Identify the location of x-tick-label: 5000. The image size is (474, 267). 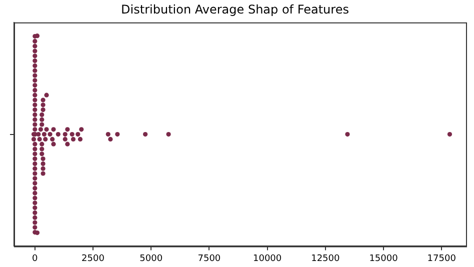
(151, 259).